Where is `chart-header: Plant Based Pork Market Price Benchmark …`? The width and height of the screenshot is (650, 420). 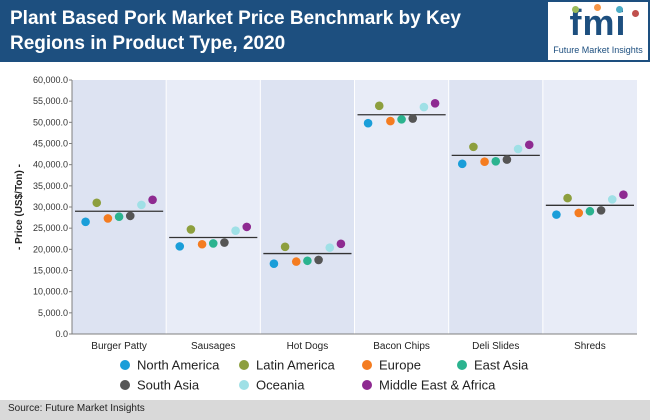 chart-header: Plant Based Pork Market Price Benchmark … is located at coordinates (325, 31).